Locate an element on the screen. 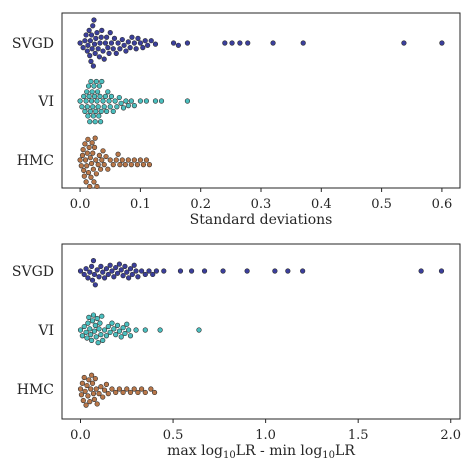 The width and height of the screenshot is (474, 474). category-label-vi: VI is located at coordinates (45, 102).